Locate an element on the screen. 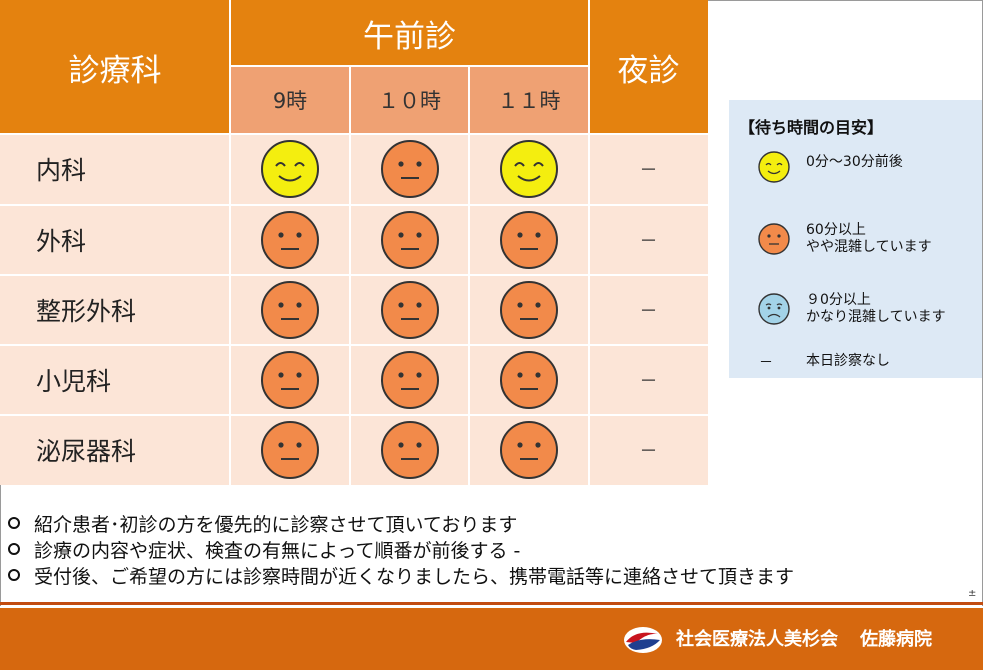  stray-mark: ± is located at coordinates (972, 593).